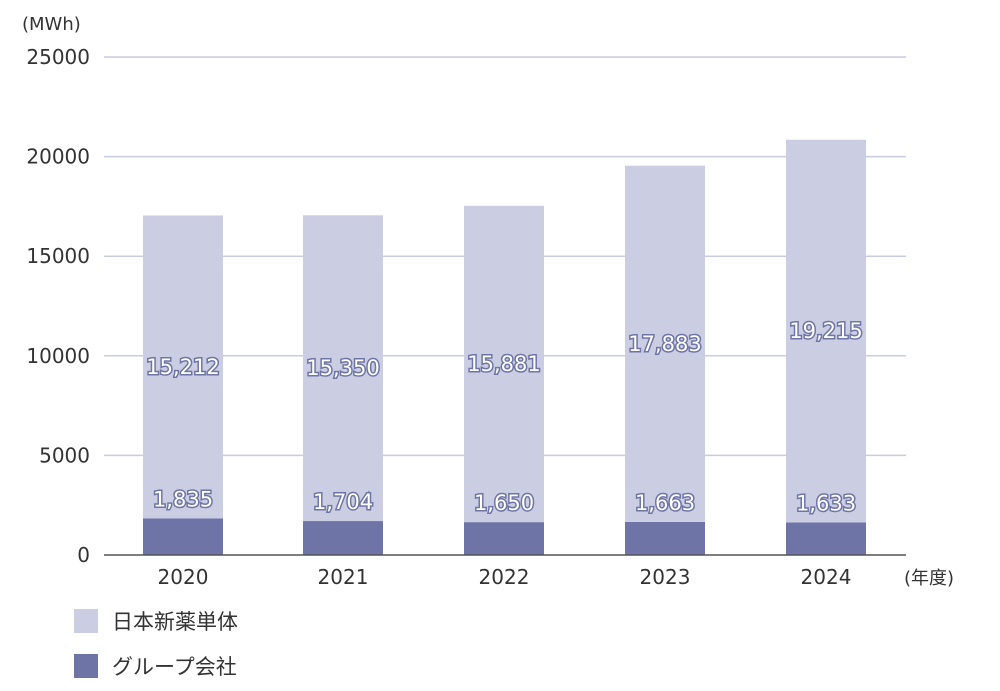 Image resolution: width=1000 pixels, height=691 pixels. What do you see at coordinates (64, 455) in the screenshot?
I see `y-tick-label: 5000` at bounding box center [64, 455].